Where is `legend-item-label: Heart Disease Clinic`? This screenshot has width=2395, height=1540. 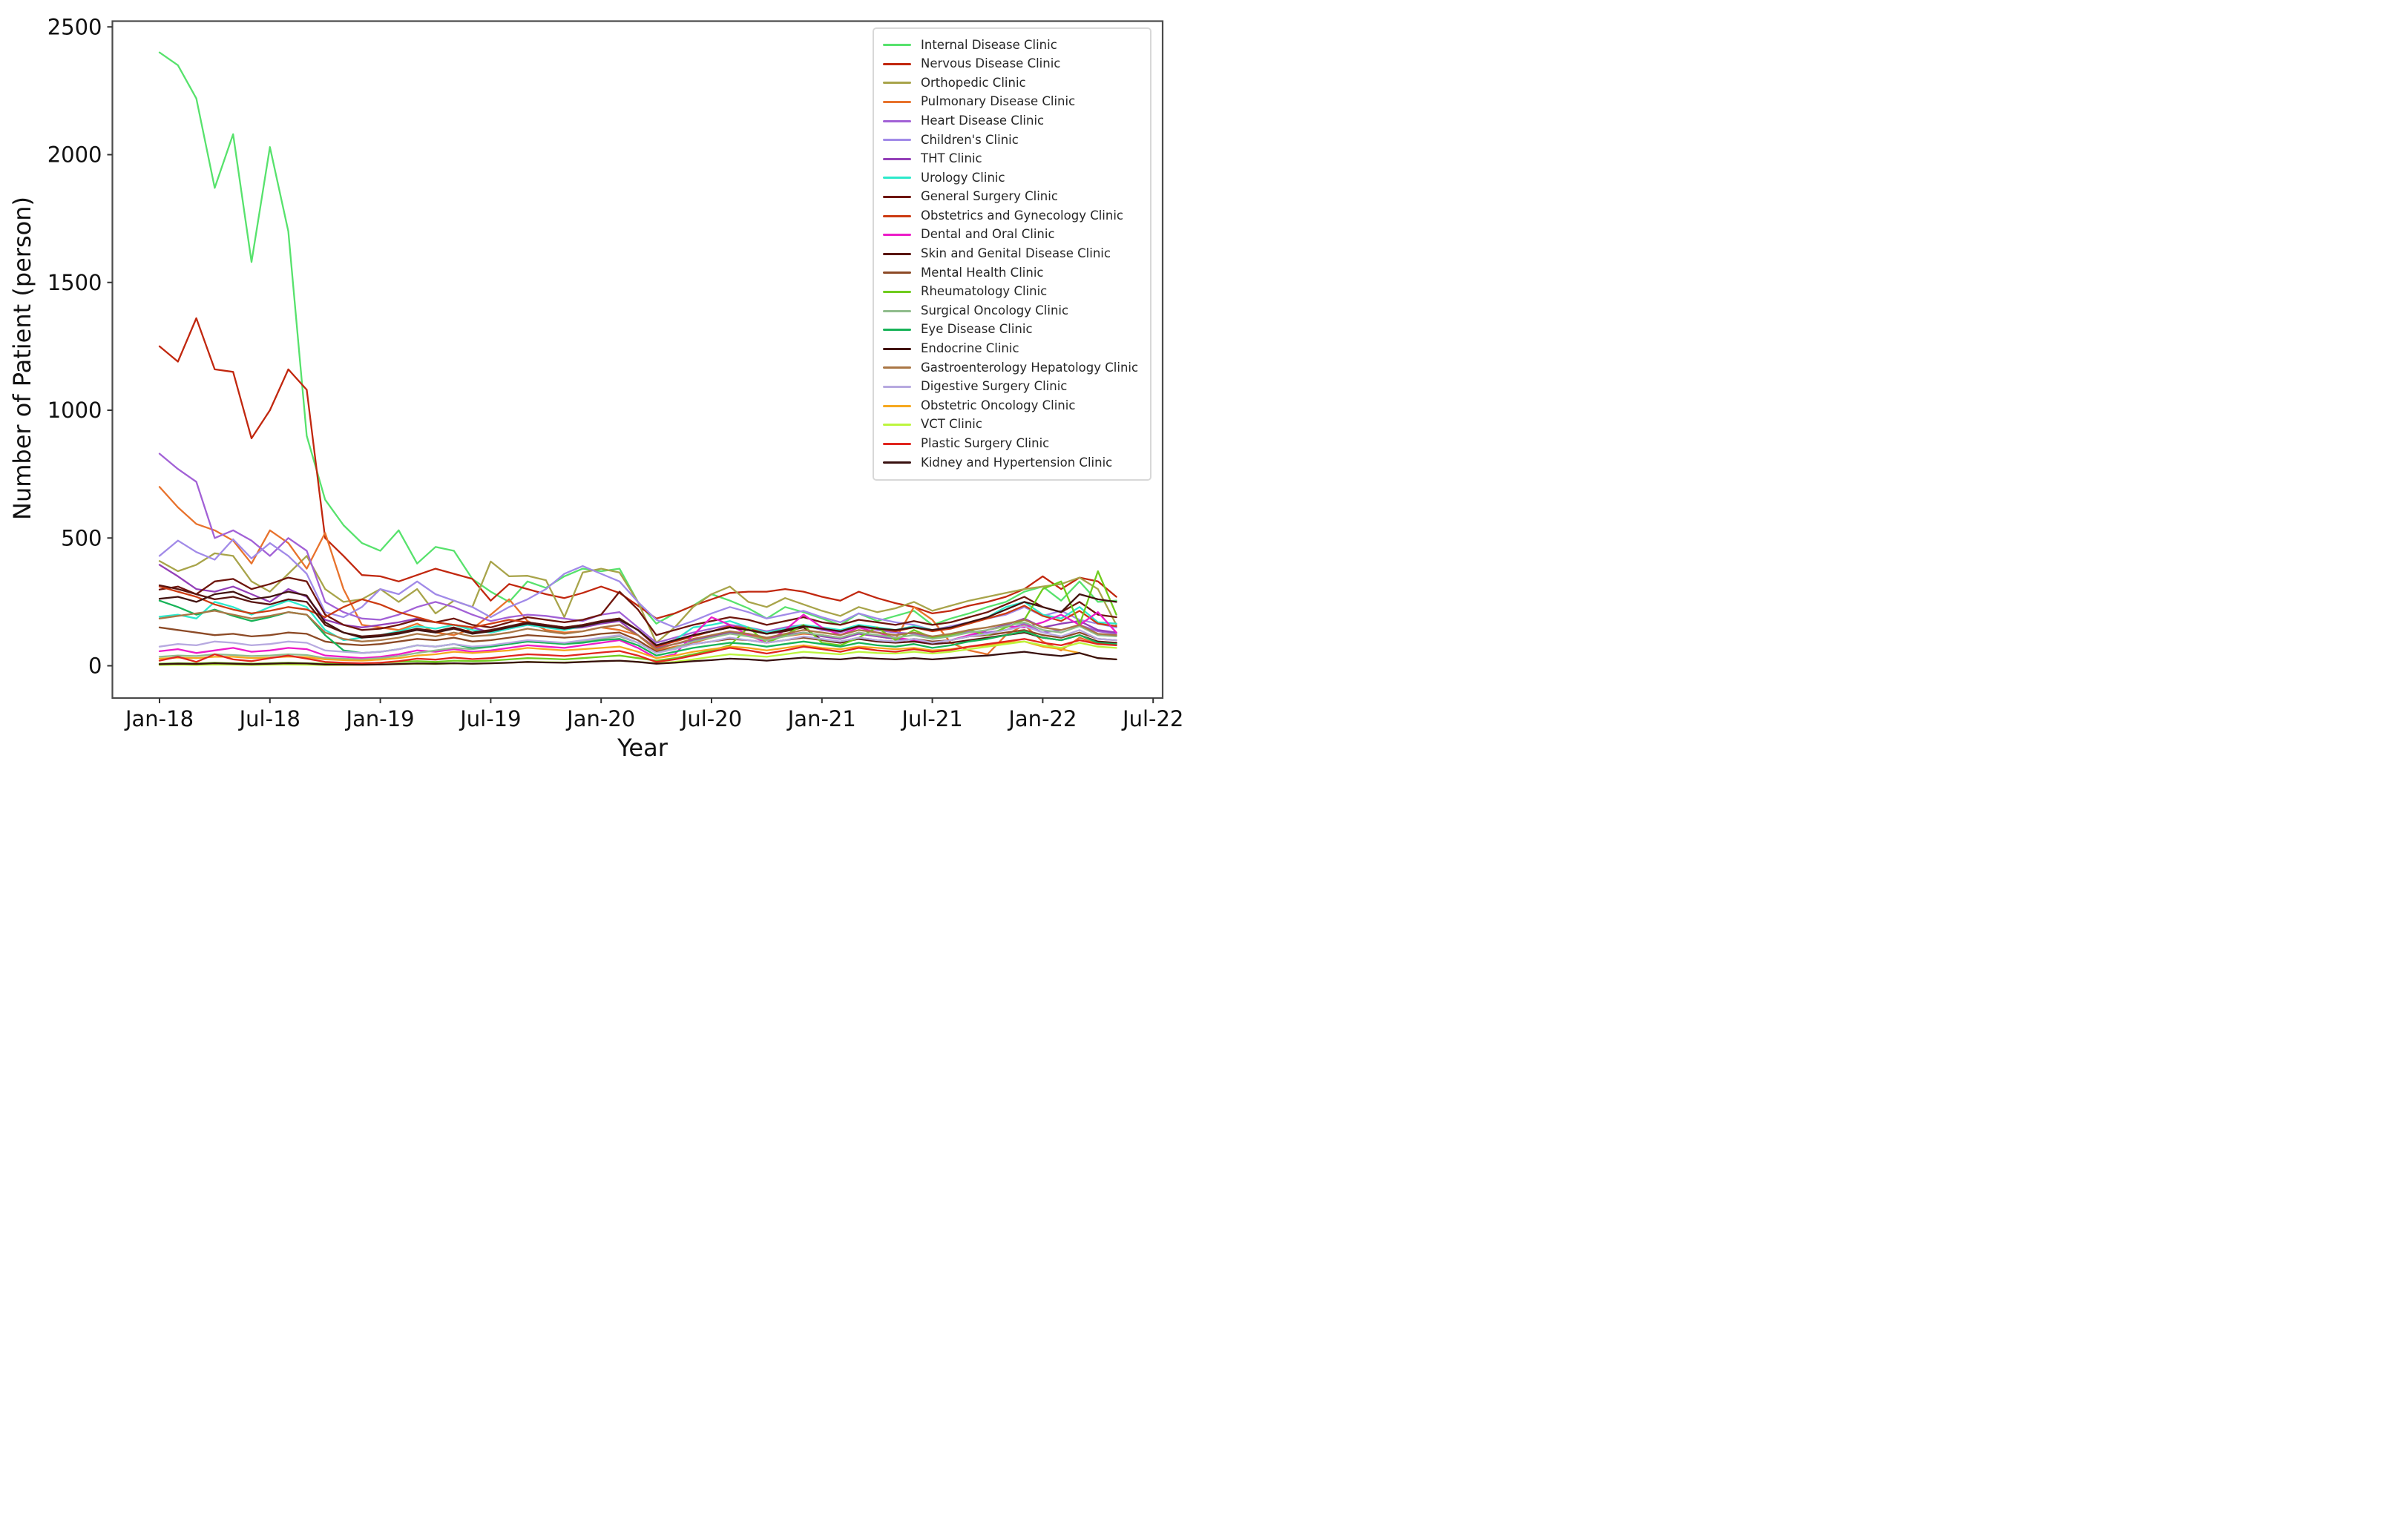 legend-item-label: Heart Disease Clinic is located at coordinates (983, 120).